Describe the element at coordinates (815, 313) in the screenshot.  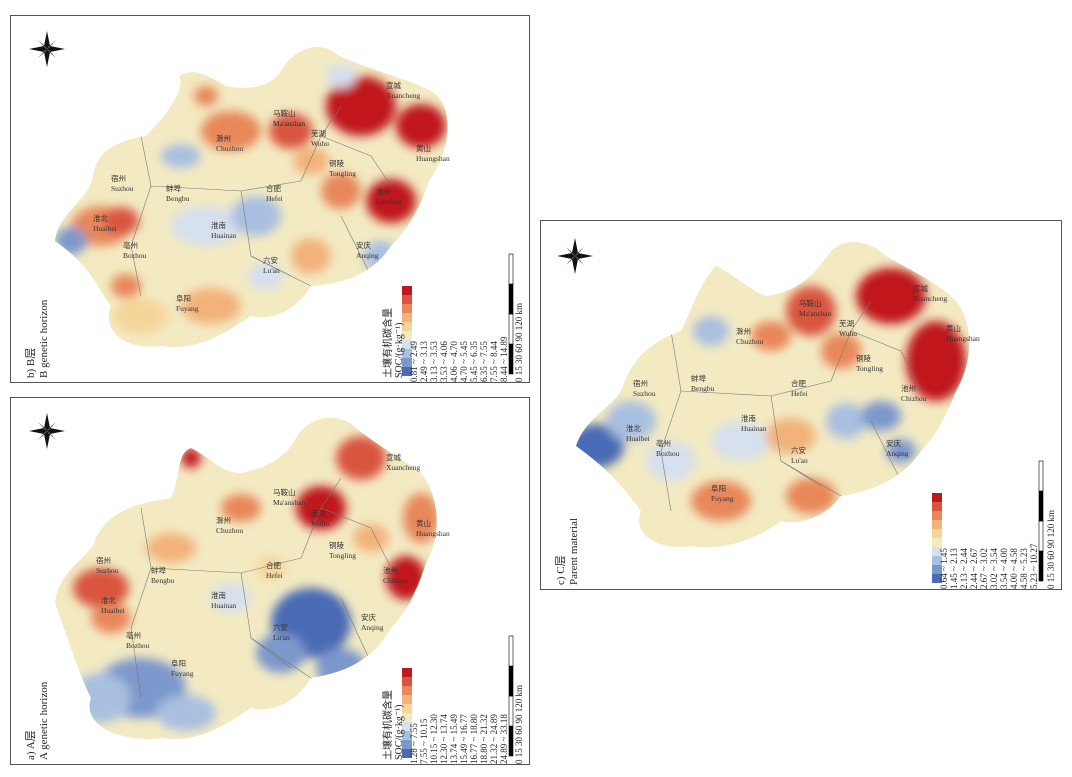
I see `svg-text: Ma'anshan` at that location.